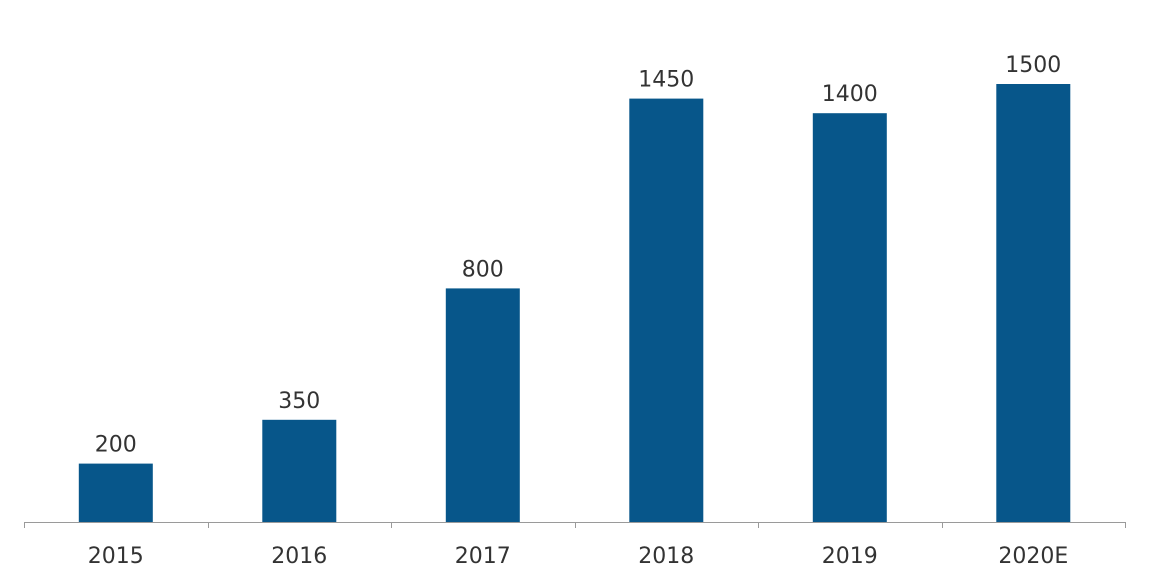 This screenshot has width=1149, height=587. Describe the element at coordinates (850, 94) in the screenshot. I see `data-label-2019: 1400` at that location.